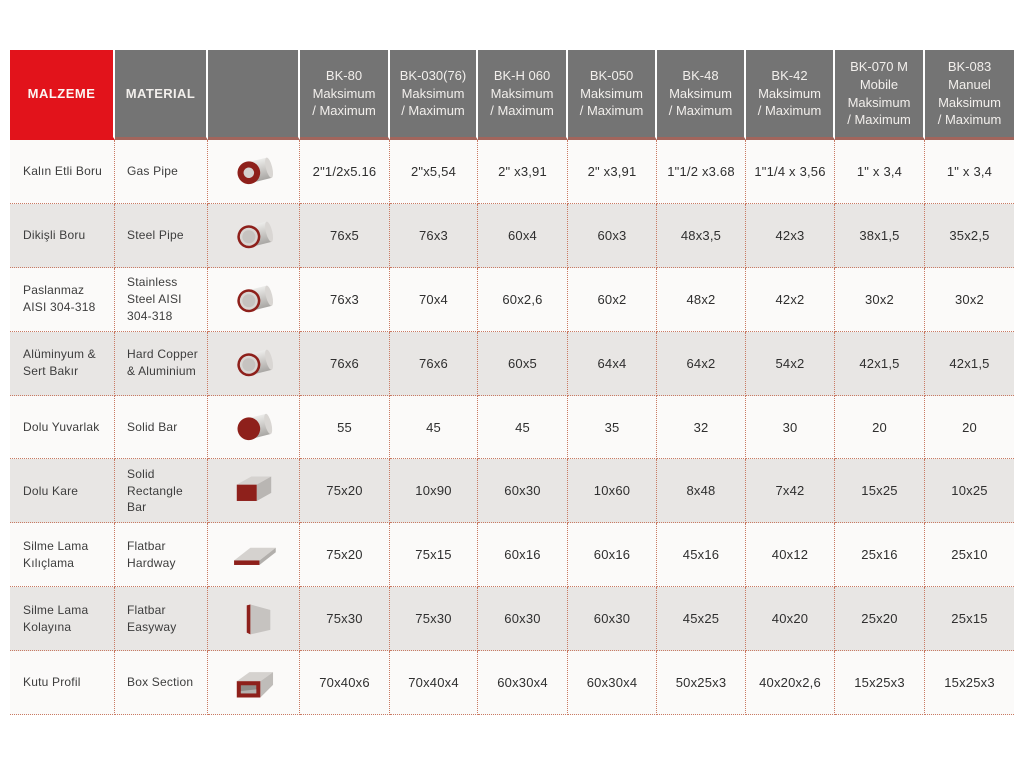 The image size is (1024, 768). I want to click on capacity-value: 50x25x3, so click(701, 683).